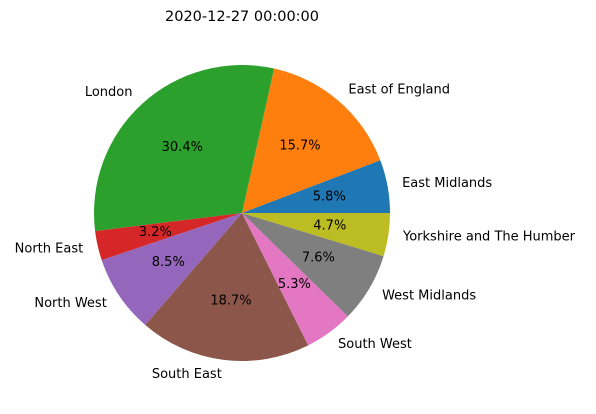  What do you see at coordinates (399, 89) in the screenshot?
I see `category-label-east-of-england: East of England` at bounding box center [399, 89].